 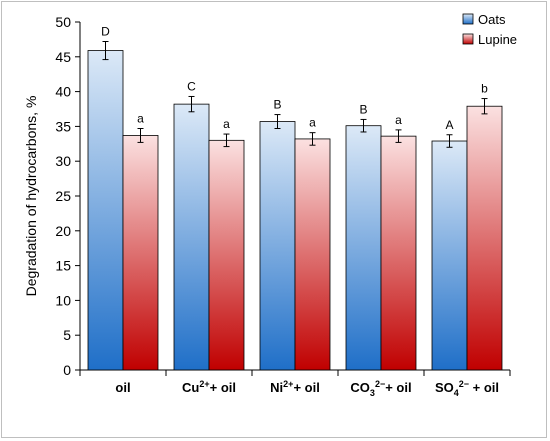 I want to click on significance-label: b, so click(x=484, y=89).